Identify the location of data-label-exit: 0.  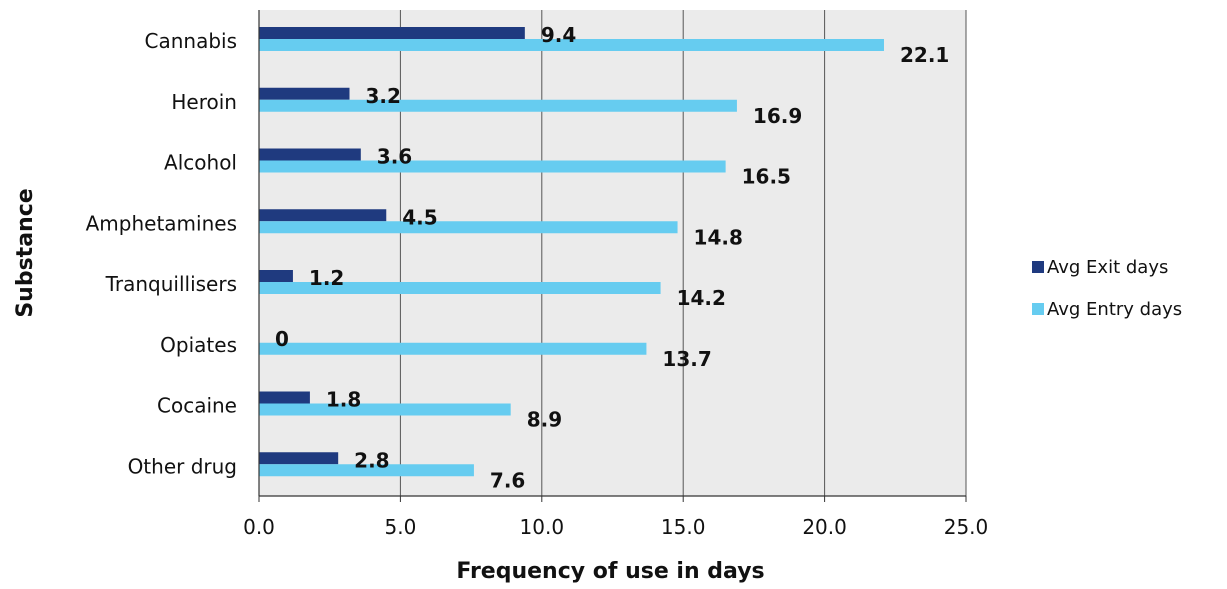
(282, 339).